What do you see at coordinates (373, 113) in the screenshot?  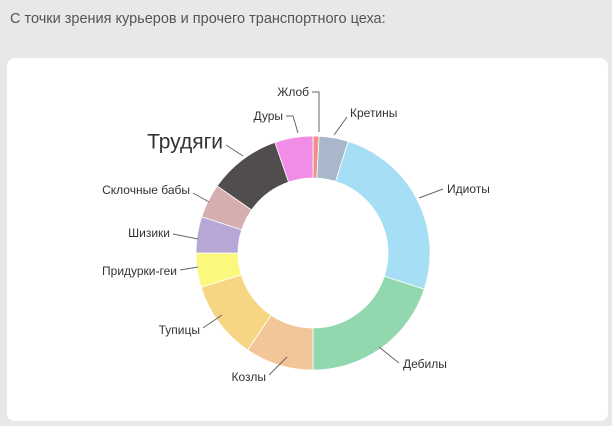 I see `slice-label-1: Кретины` at bounding box center [373, 113].